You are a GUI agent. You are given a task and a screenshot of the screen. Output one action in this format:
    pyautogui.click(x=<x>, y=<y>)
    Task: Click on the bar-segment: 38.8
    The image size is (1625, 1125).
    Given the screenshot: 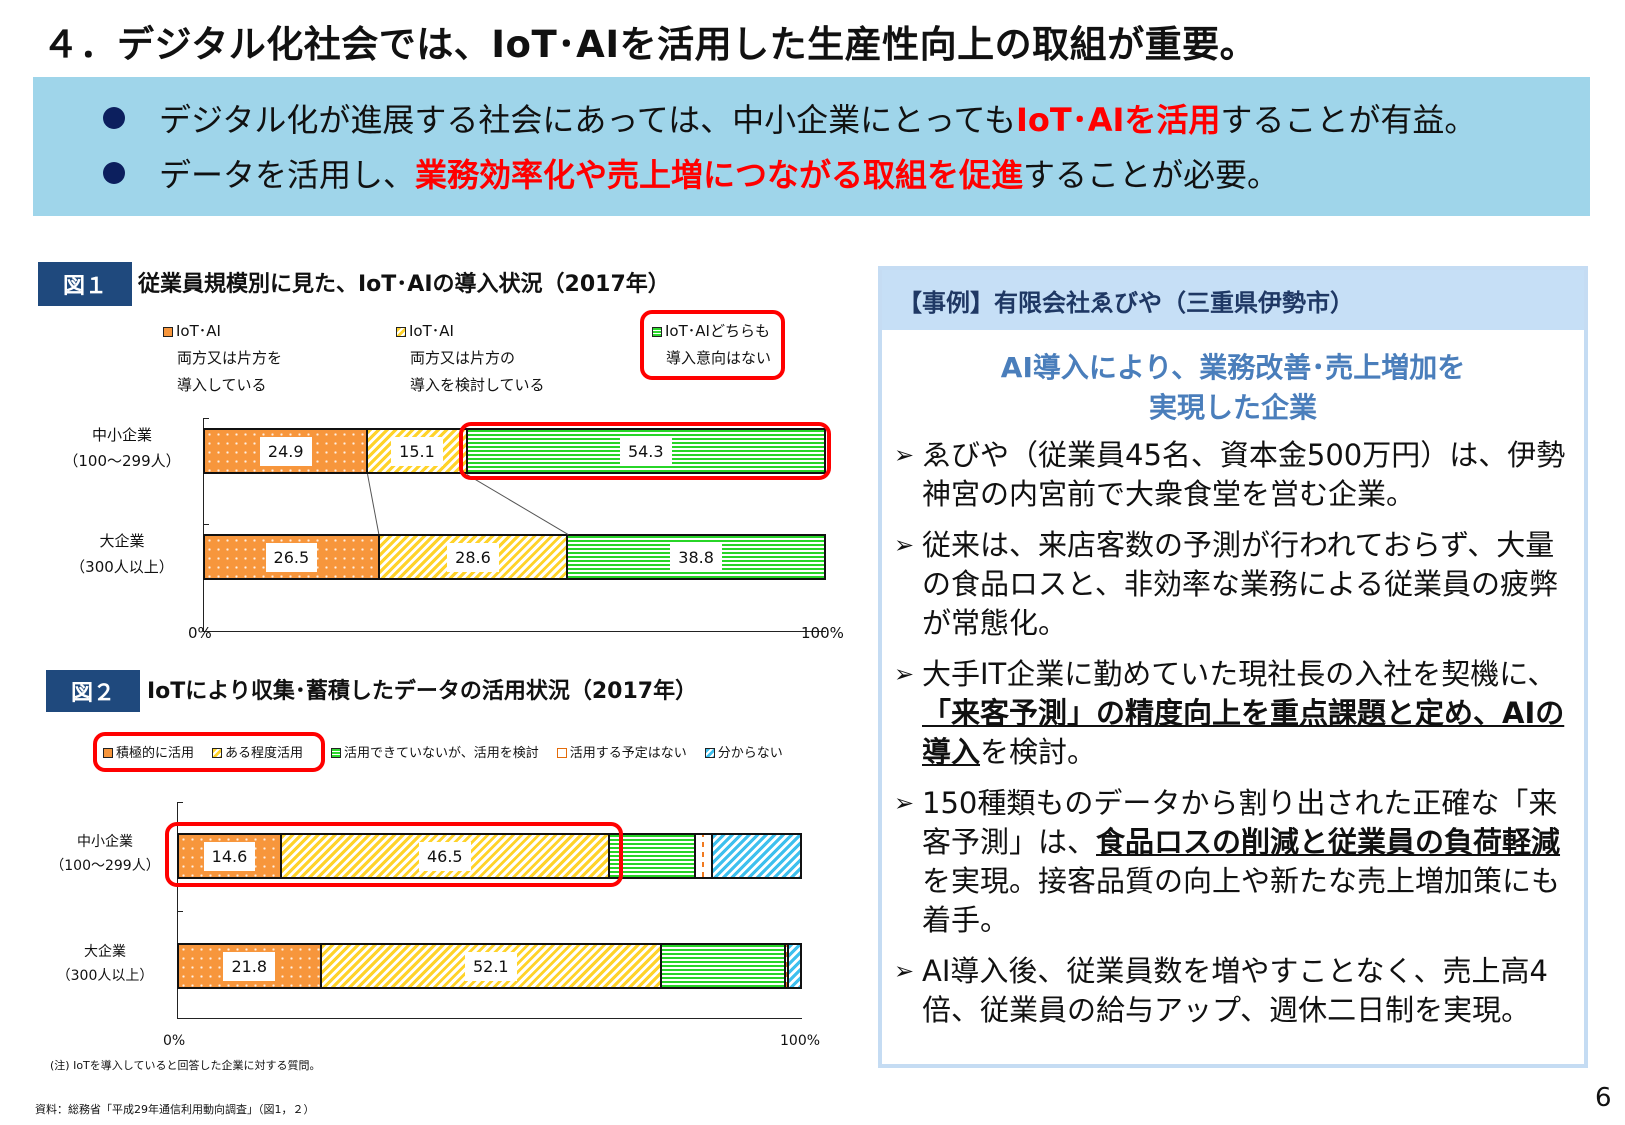 What is the action you would take?
    pyautogui.click(x=696, y=557)
    